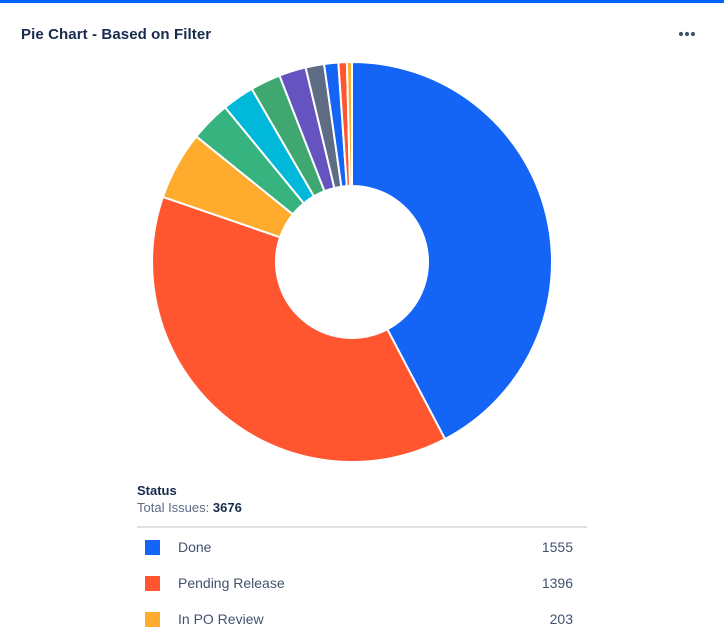  Describe the element at coordinates (362, 547) in the screenshot. I see `legend-row: Done 1555` at that location.